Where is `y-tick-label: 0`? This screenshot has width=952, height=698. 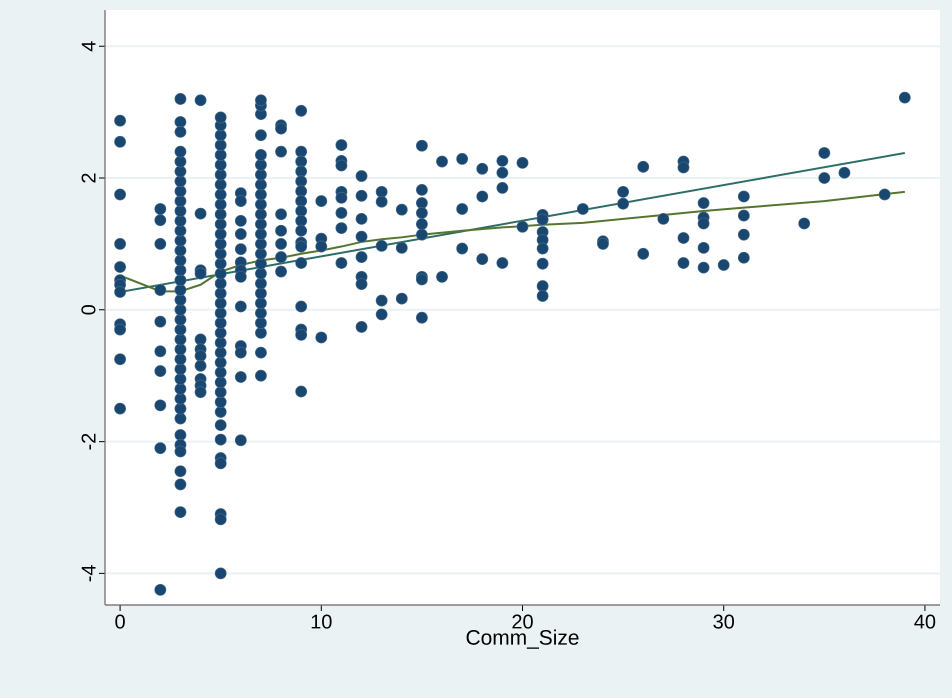 y-tick-label: 0 is located at coordinates (88, 310).